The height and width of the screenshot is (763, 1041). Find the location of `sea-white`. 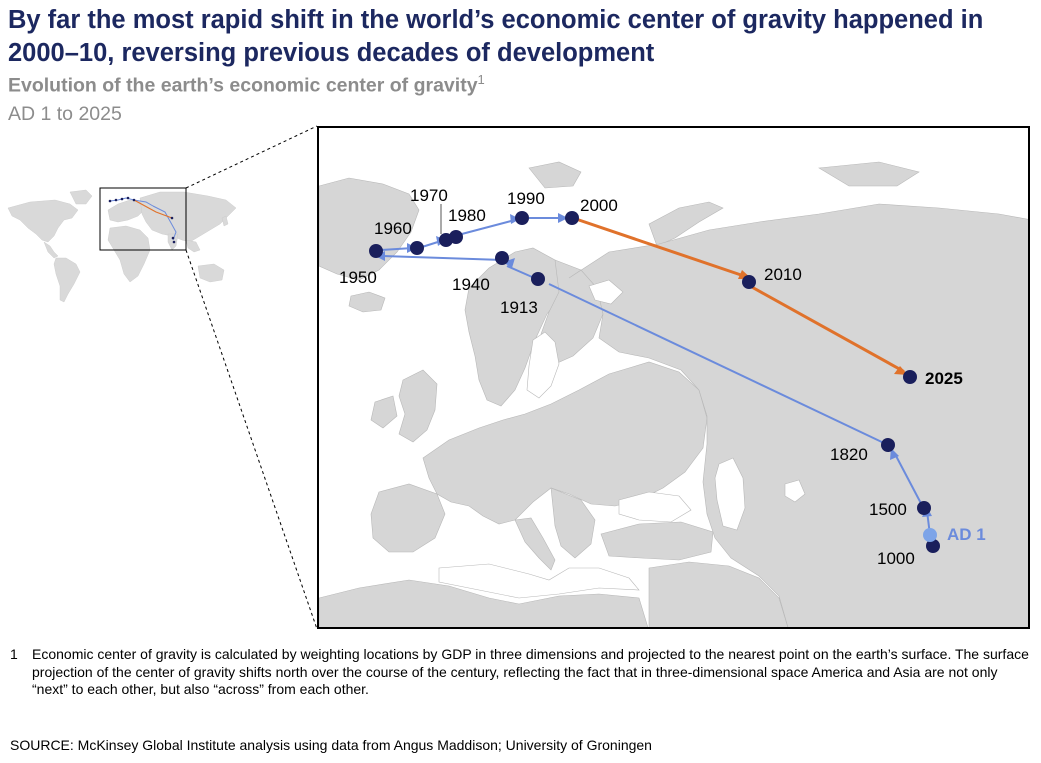

sea-white is located at coordinates (606, 292).